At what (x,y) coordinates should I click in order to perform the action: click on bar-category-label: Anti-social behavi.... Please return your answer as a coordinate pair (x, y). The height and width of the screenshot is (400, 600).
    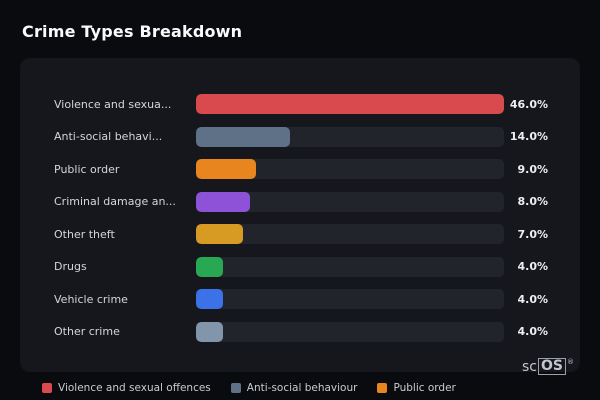
    Looking at the image, I should click on (108, 137).